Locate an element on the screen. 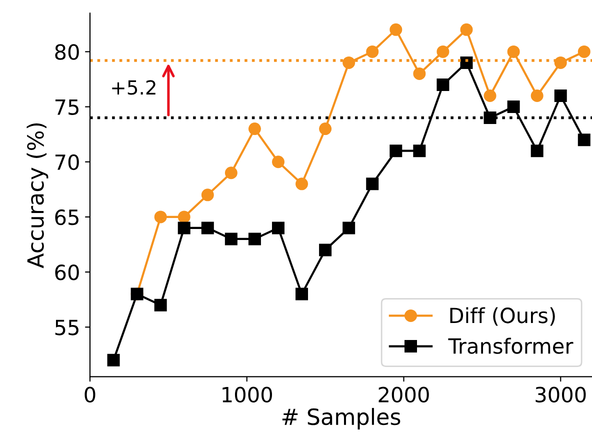  x-tick-label: 3000 is located at coordinates (561, 394).